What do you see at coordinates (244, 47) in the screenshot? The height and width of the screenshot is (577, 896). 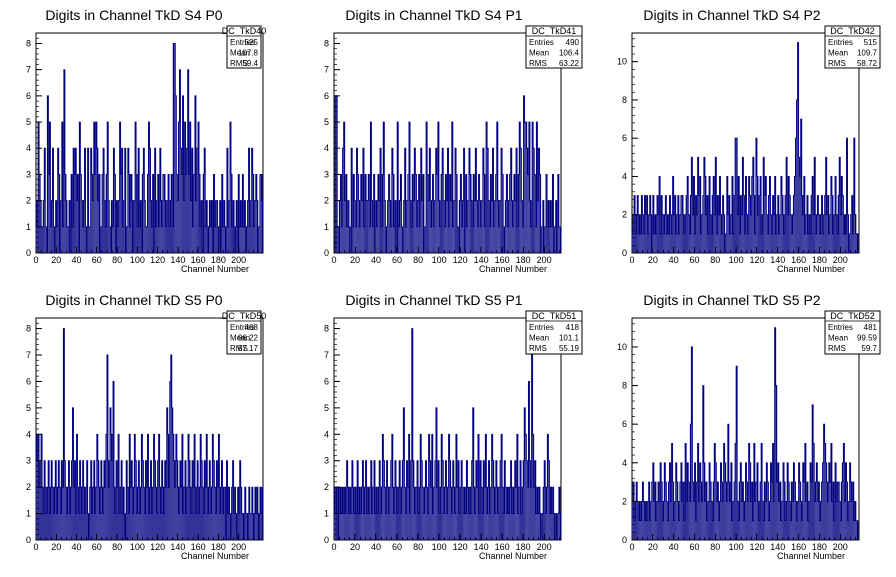 I see `stats-box` at bounding box center [244, 47].